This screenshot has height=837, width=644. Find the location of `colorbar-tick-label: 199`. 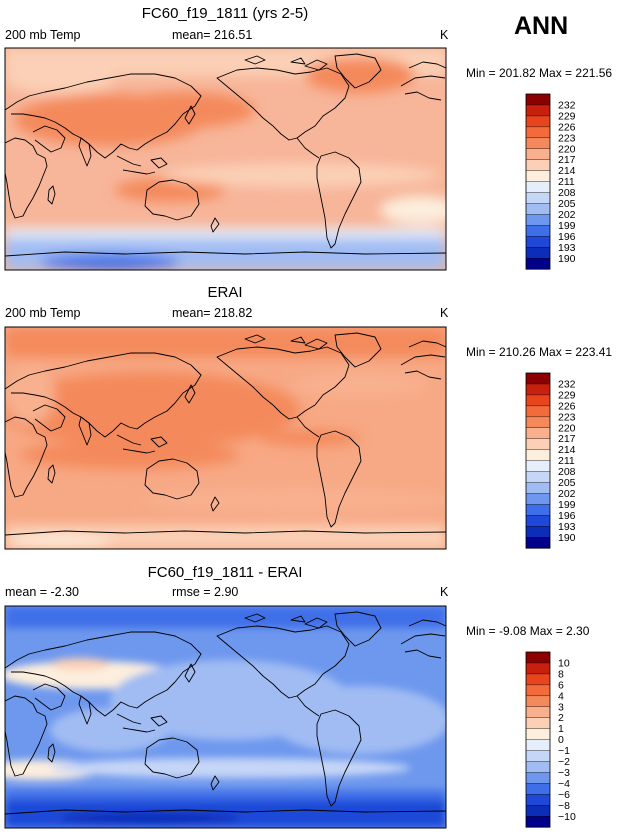

colorbar-tick-label: 199 is located at coordinates (567, 226).